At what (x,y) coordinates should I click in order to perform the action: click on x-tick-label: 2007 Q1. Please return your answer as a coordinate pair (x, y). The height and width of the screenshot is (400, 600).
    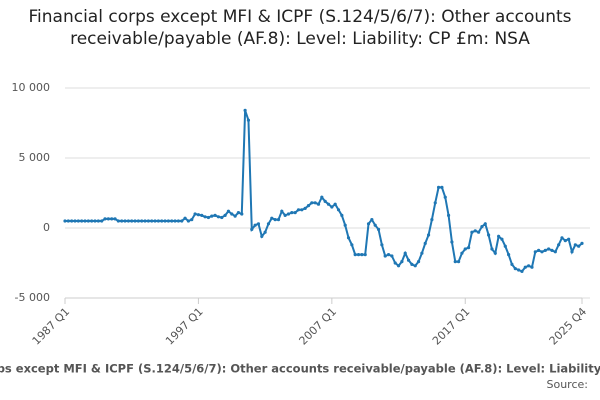
    Looking at the image, I should click on (318, 326).